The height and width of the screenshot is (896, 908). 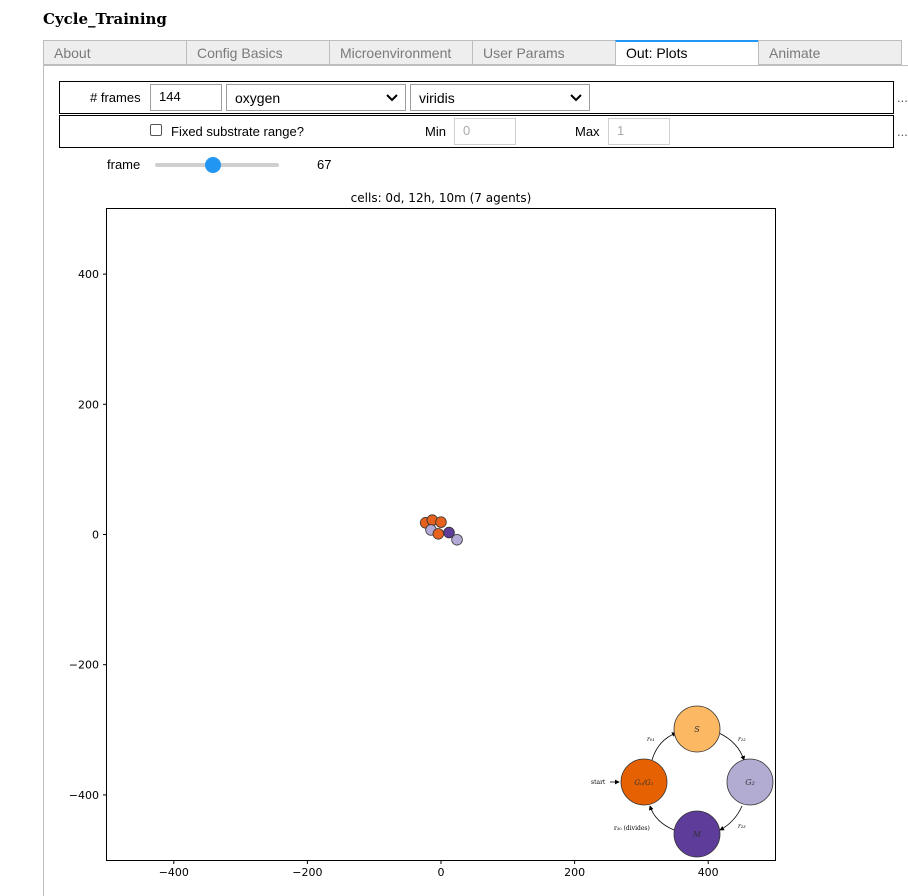 I want to click on y-tick-label: −200, so click(x=84, y=665).